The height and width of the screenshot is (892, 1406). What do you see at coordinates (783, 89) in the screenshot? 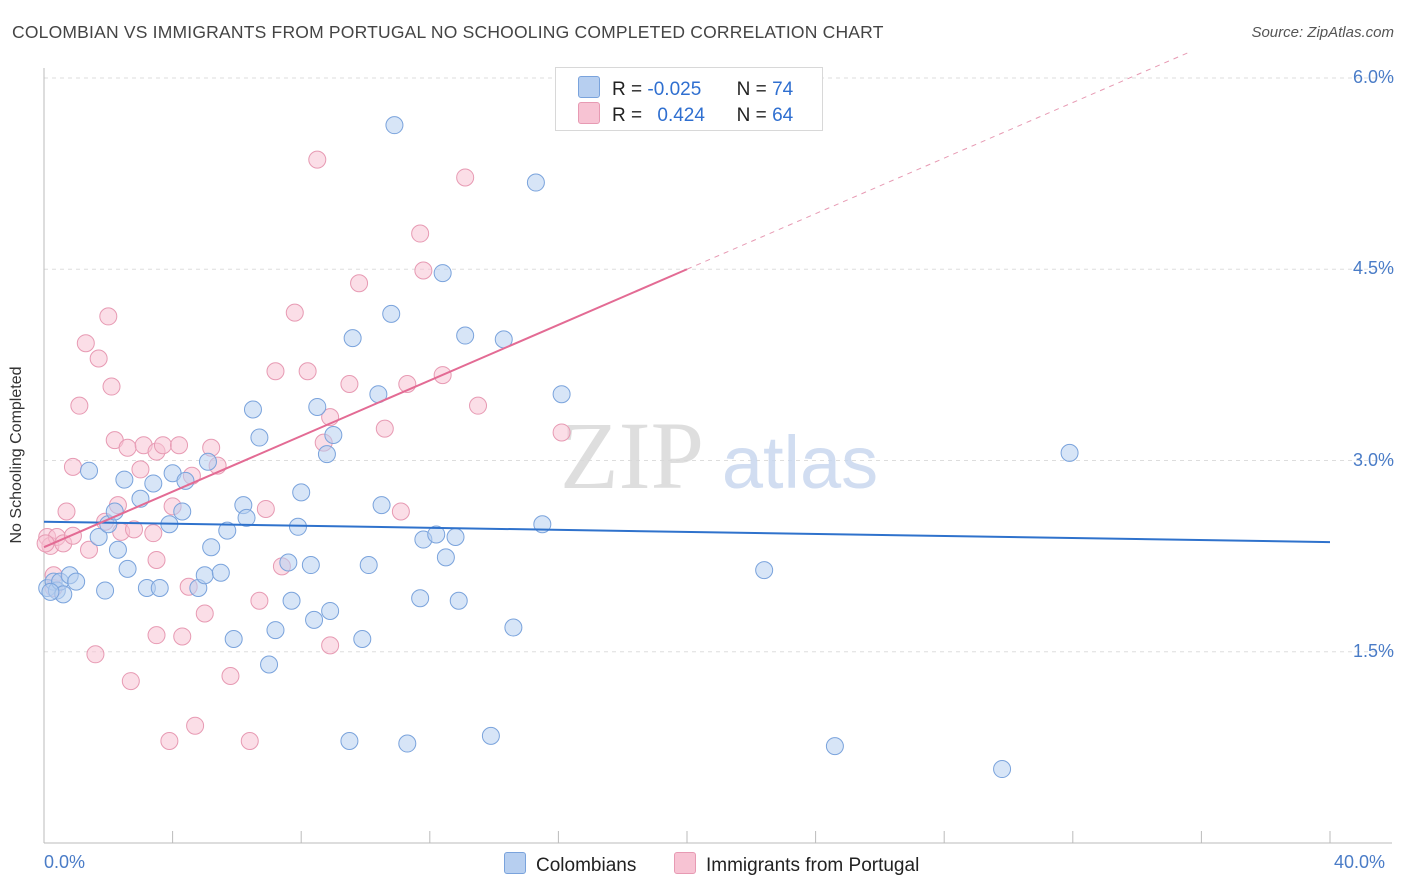
I see `legend-n-value: 74` at bounding box center [783, 89].